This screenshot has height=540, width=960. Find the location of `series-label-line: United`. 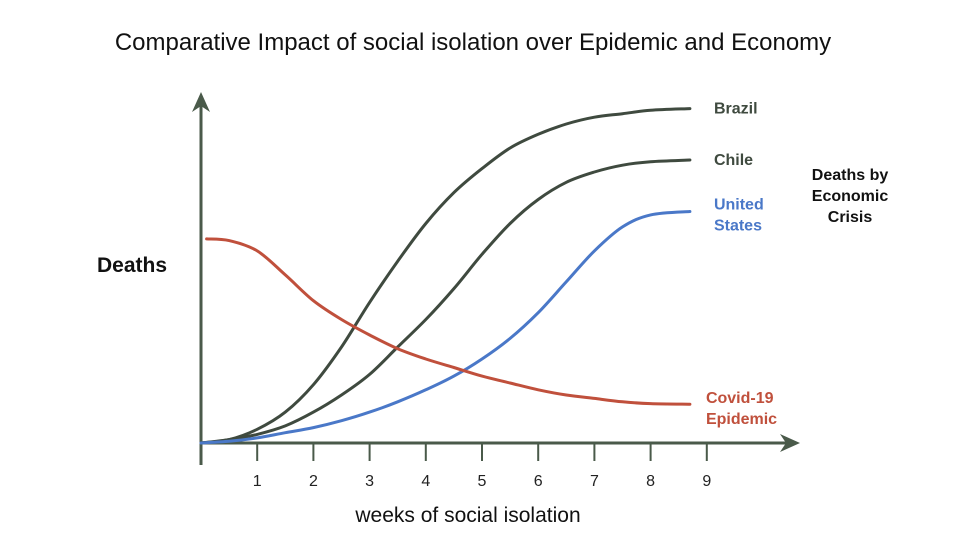

series-label-line: United is located at coordinates (739, 204).